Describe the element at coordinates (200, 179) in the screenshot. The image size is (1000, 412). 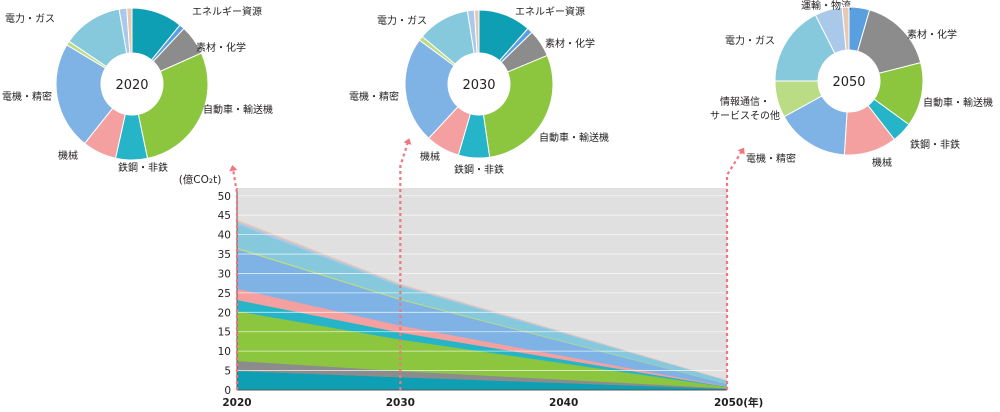
I see `y-axis-label: (億CO₂t)` at that location.